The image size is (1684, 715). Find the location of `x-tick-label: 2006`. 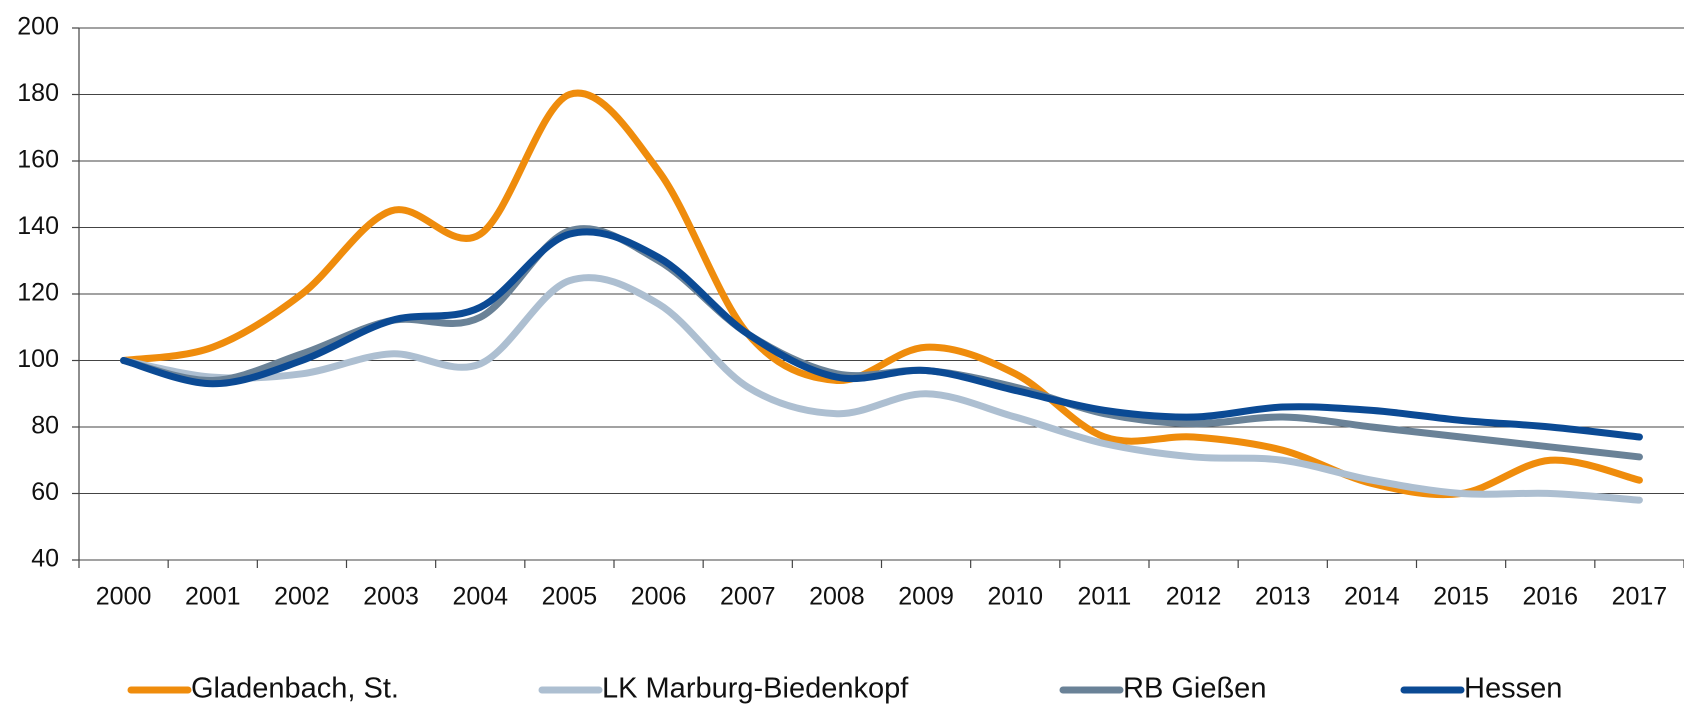

x-tick-label: 2006 is located at coordinates (659, 597).